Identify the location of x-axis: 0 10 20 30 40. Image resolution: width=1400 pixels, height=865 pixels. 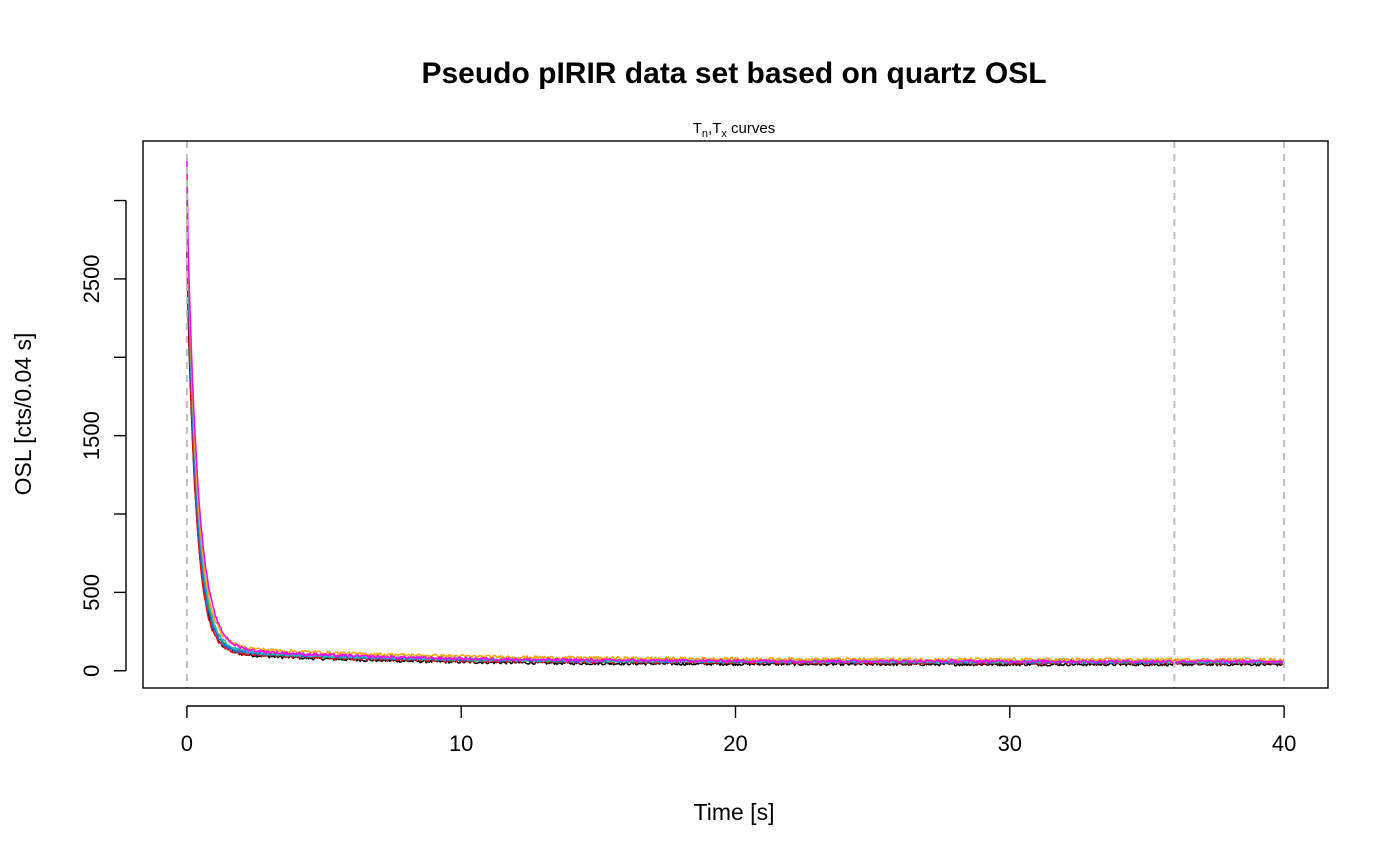
(738, 730).